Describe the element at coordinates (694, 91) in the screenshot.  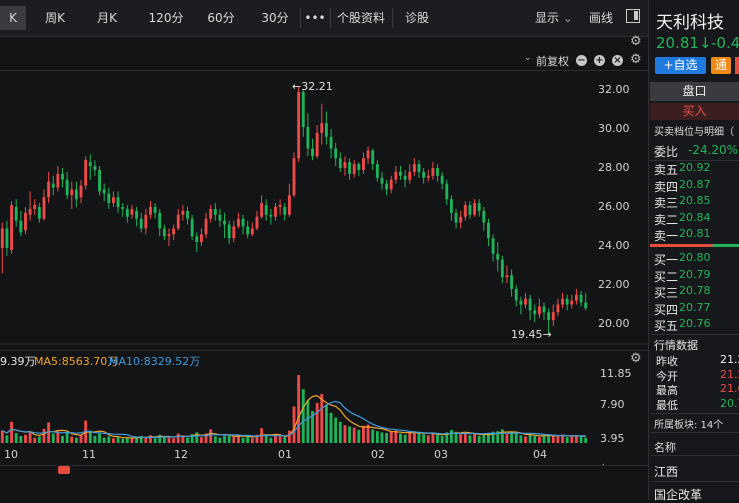
I see `tab-orderbook: 盘口` at that location.